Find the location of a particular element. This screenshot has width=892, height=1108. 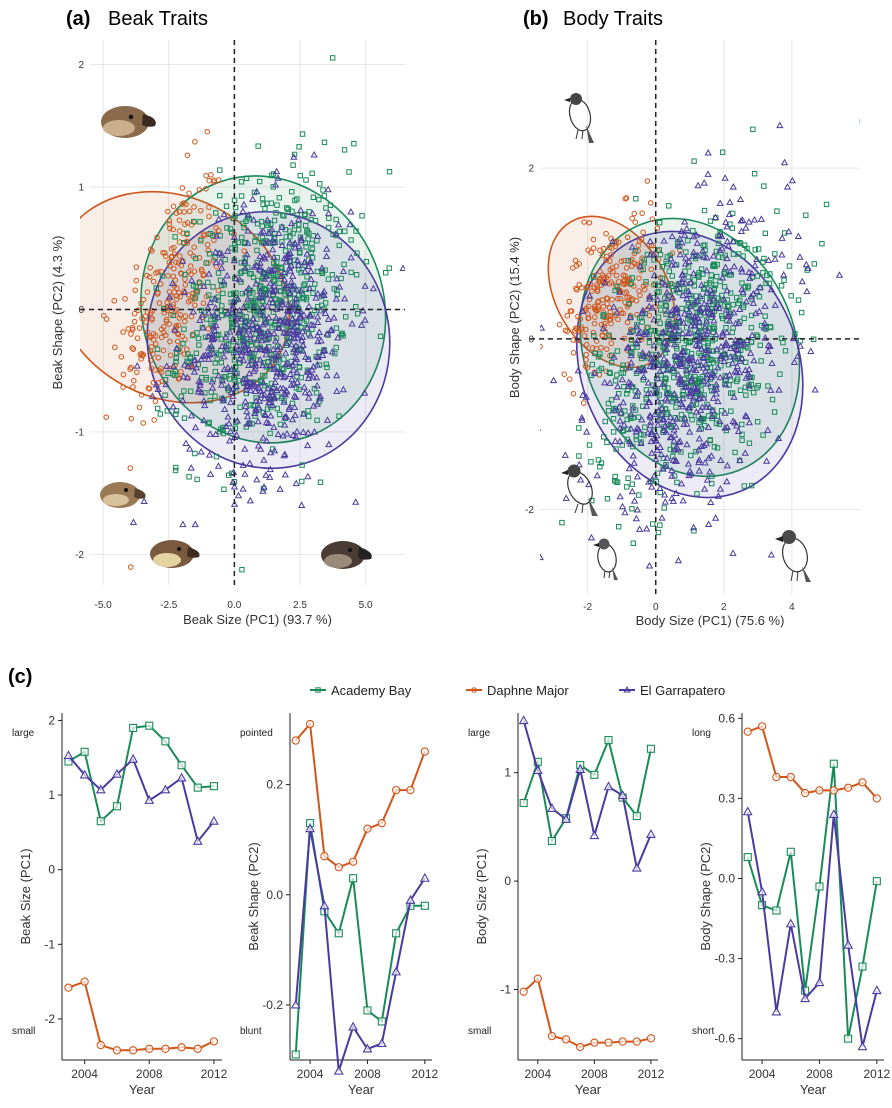

y-tick-label: -1 is located at coordinates (49, 944).